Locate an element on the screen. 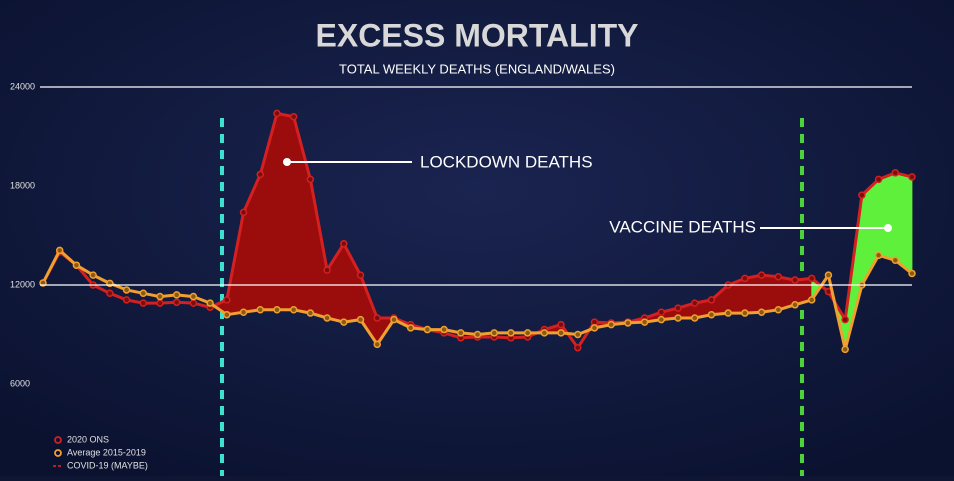 The image size is (954, 481). y-tick-label: 24000 is located at coordinates (22, 86).